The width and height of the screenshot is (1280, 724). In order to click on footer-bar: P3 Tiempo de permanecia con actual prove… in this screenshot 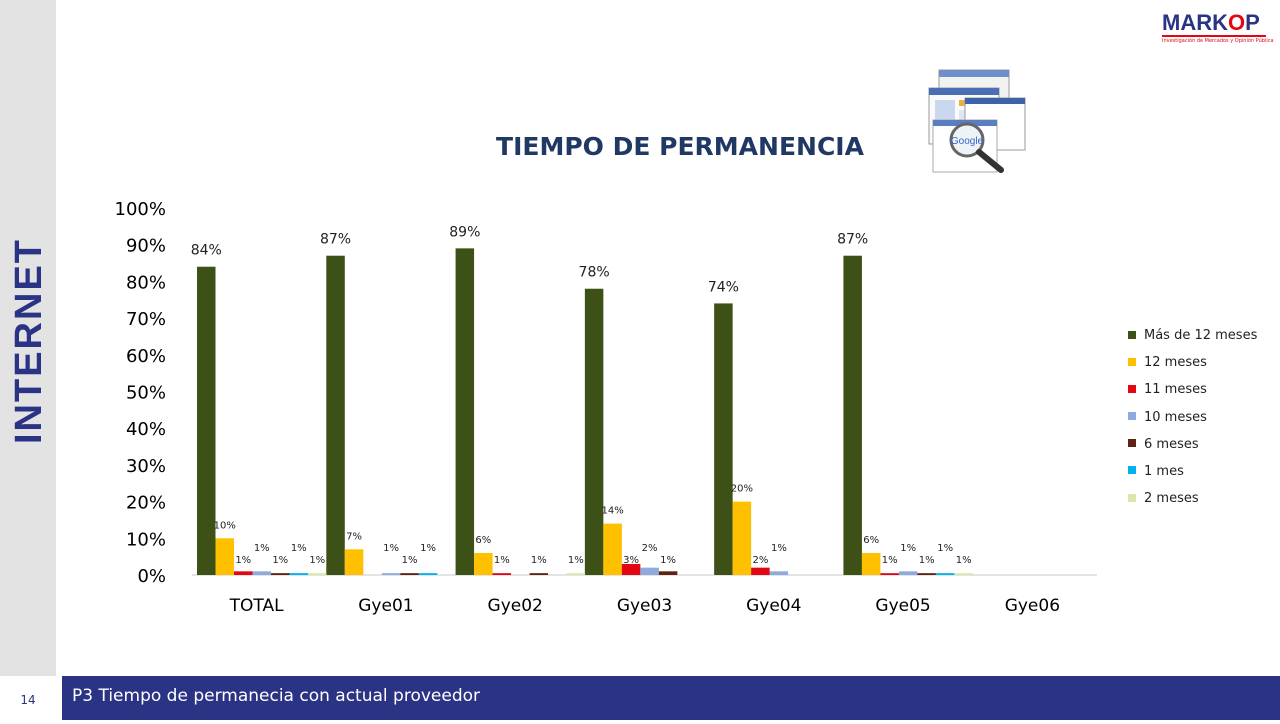, I will do `click(671, 698)`.